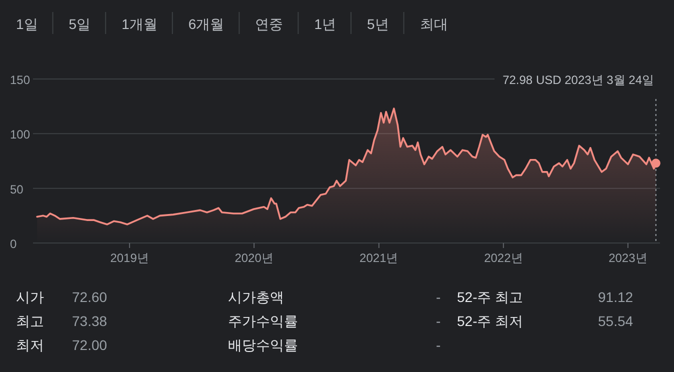 This screenshot has height=372, width=674. Describe the element at coordinates (140, 24) in the screenshot. I see `text: 1개월` at that location.